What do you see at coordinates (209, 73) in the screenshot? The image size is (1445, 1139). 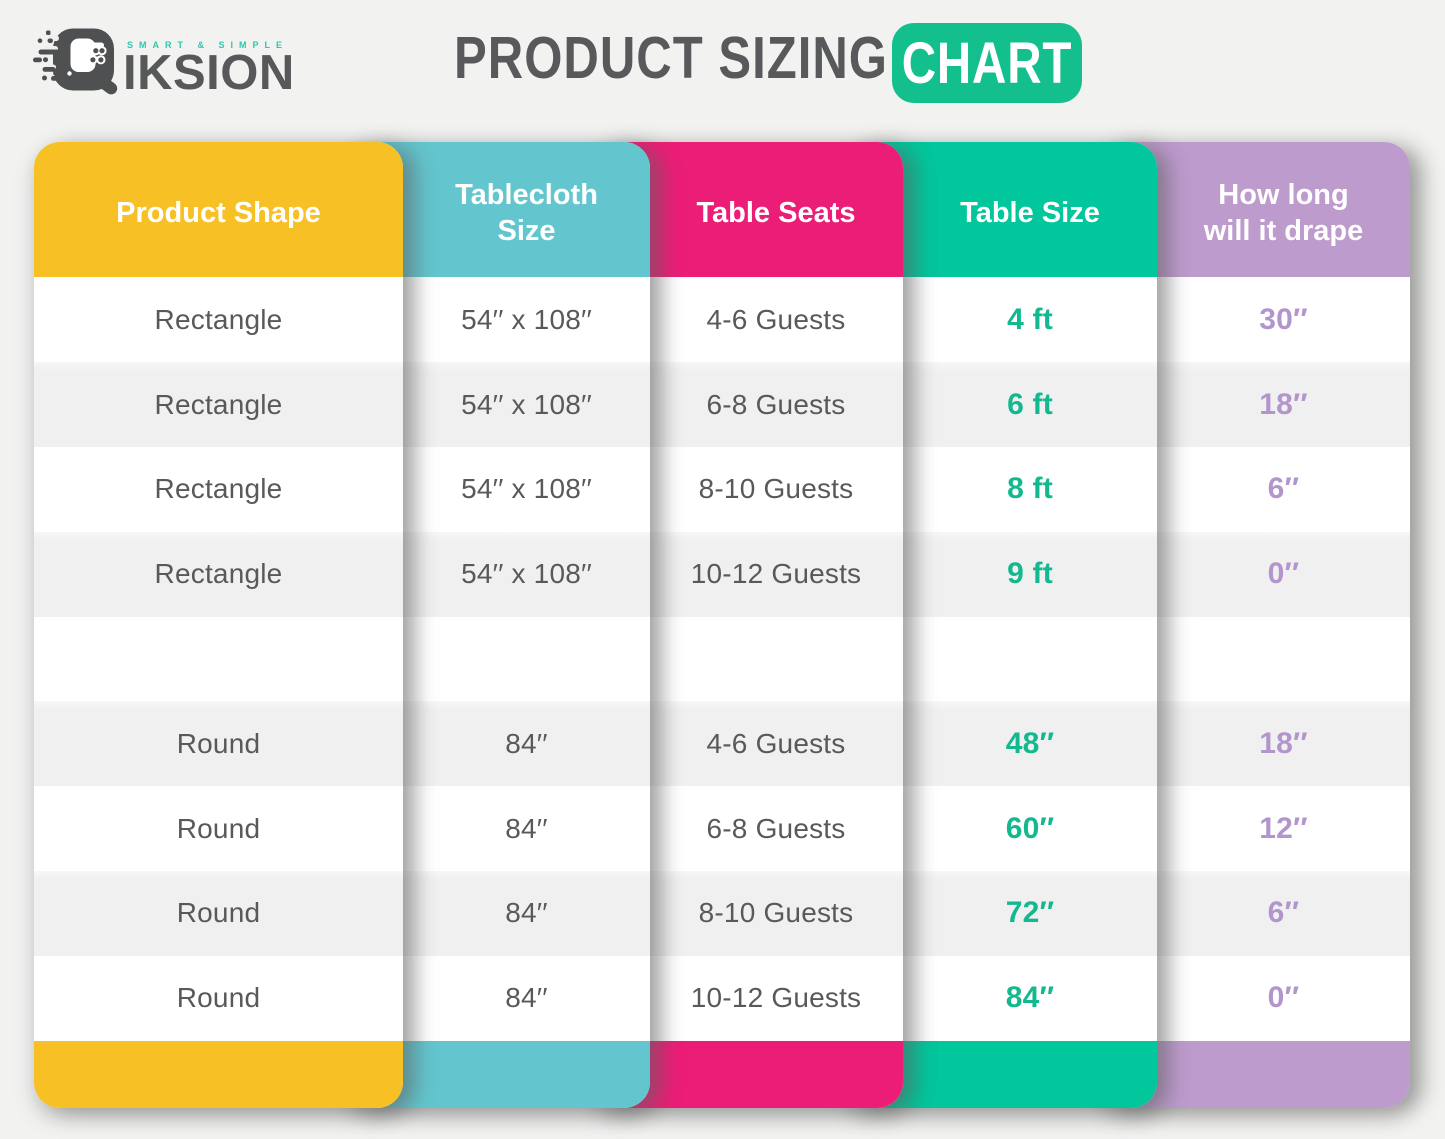 I see `svg-text: IKSION` at bounding box center [209, 73].